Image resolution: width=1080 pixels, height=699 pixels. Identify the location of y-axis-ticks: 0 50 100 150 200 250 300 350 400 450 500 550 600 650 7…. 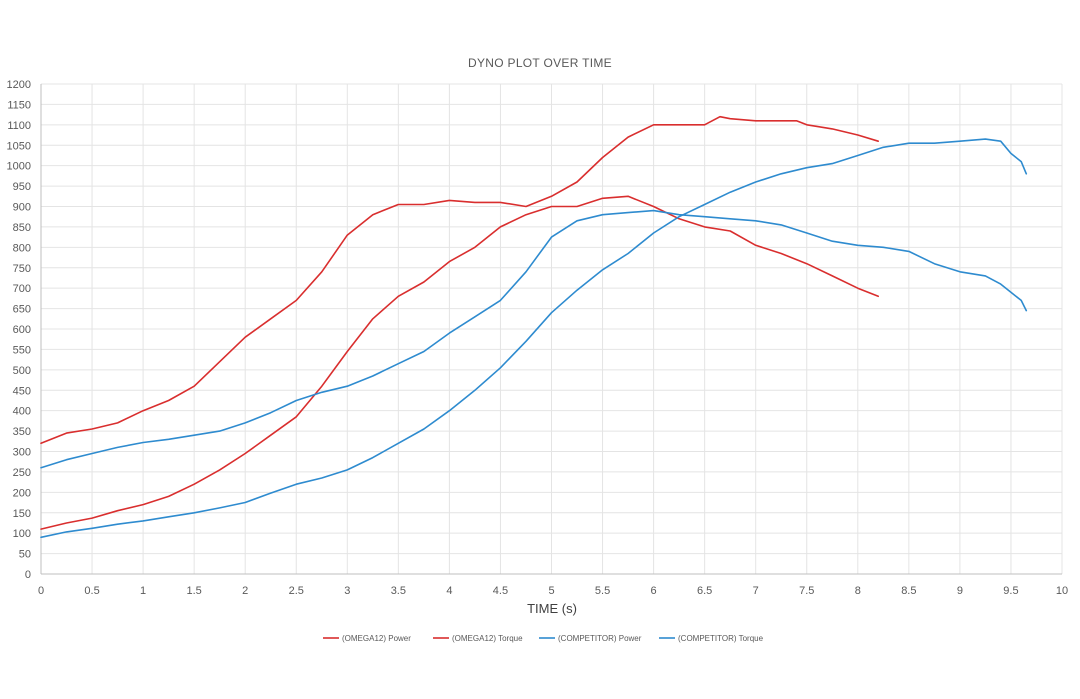
(19, 330).